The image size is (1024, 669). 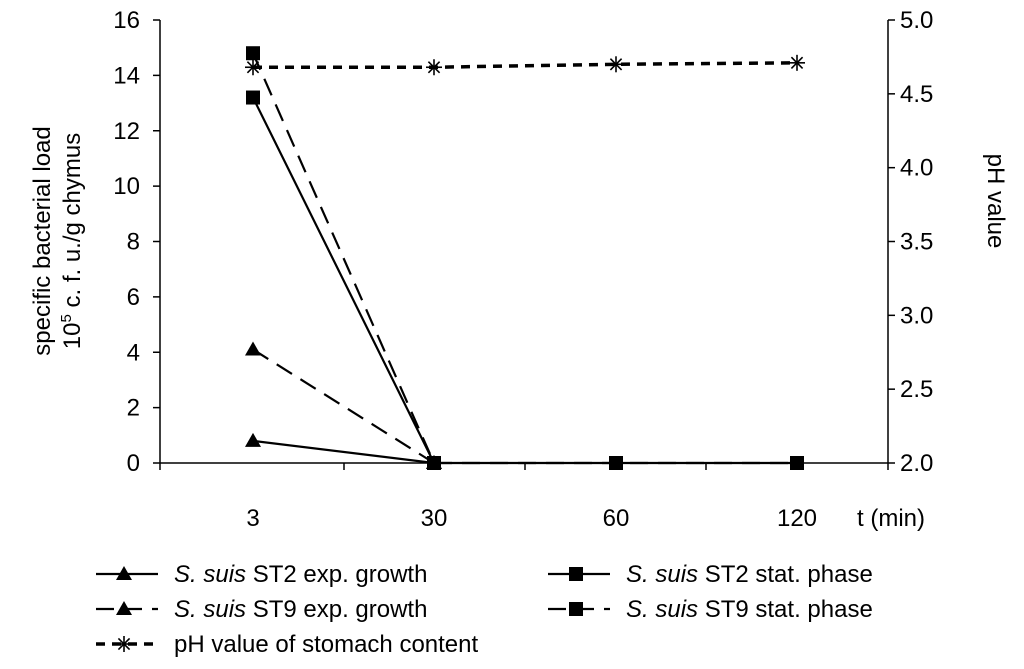 I want to click on legend-label-text: ST2 exp. growth, so click(x=336, y=574).